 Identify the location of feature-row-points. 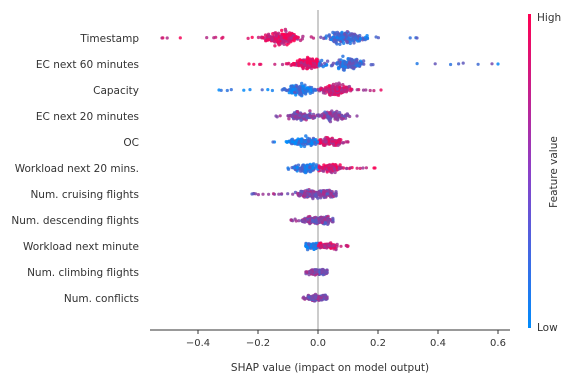
(326, 246).